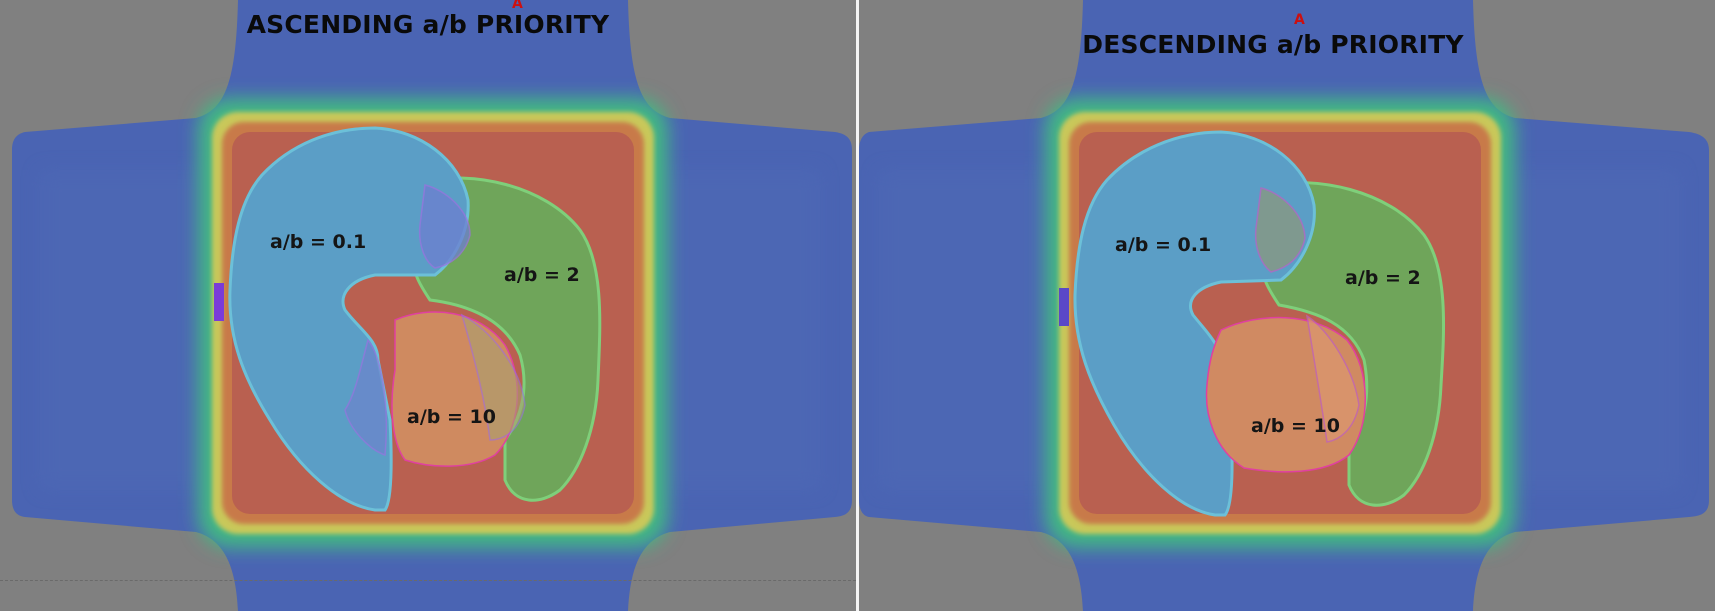  What do you see at coordinates (857, 305) in the screenshot?
I see `panel-divider` at bounding box center [857, 305].